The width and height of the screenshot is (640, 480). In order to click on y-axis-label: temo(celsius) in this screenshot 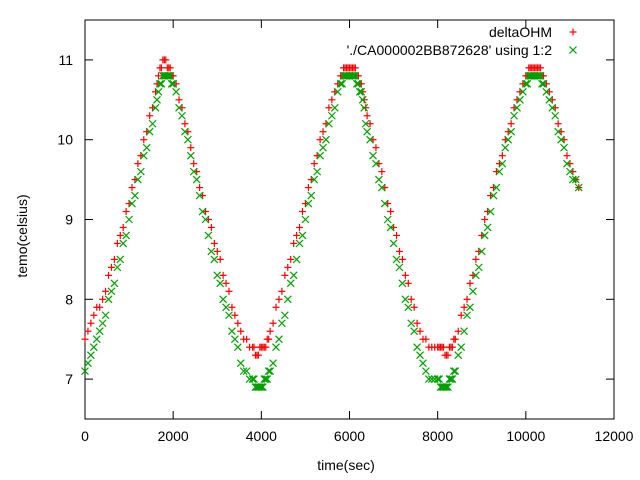, I will do `click(22, 235)`.